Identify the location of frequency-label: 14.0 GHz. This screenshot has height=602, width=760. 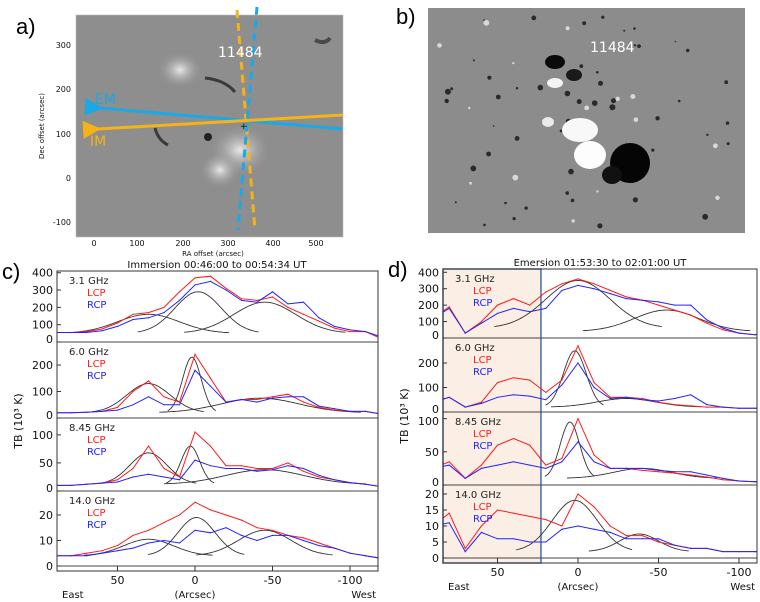
(92, 501).